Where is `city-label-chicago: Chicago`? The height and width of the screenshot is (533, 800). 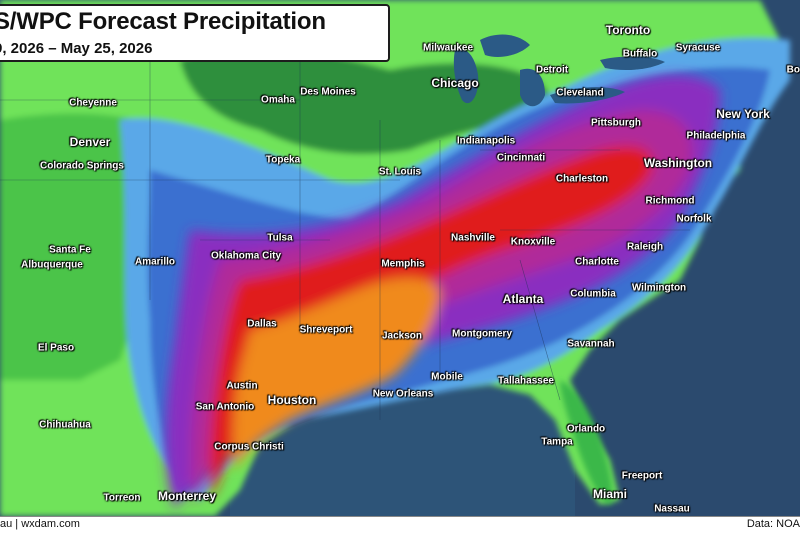 city-label-chicago: Chicago is located at coordinates (455, 83).